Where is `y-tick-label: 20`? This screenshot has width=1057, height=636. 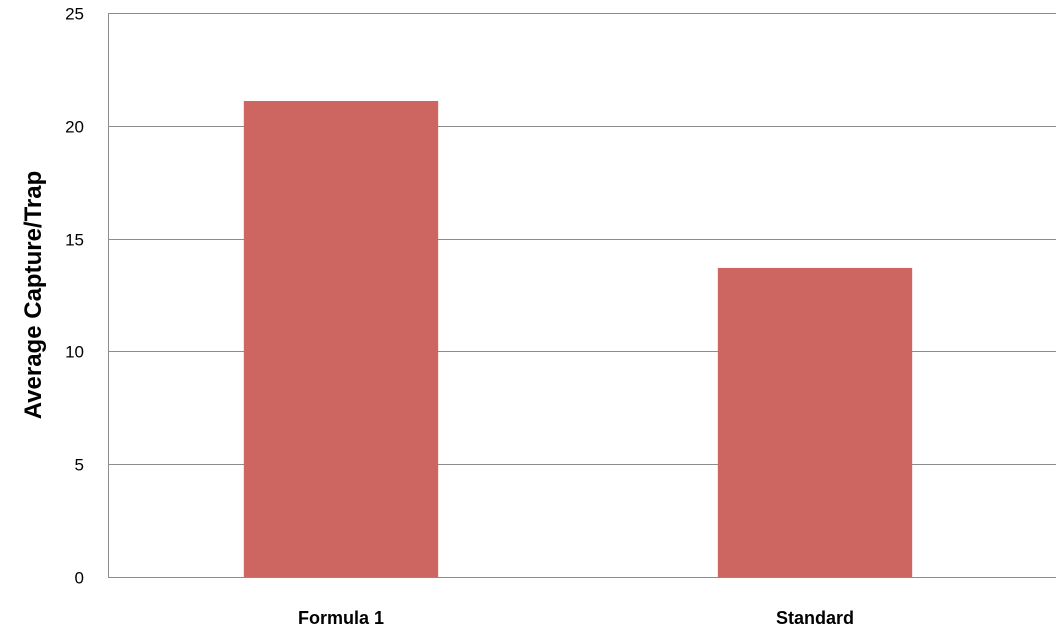
y-tick-label: 20 is located at coordinates (74, 127).